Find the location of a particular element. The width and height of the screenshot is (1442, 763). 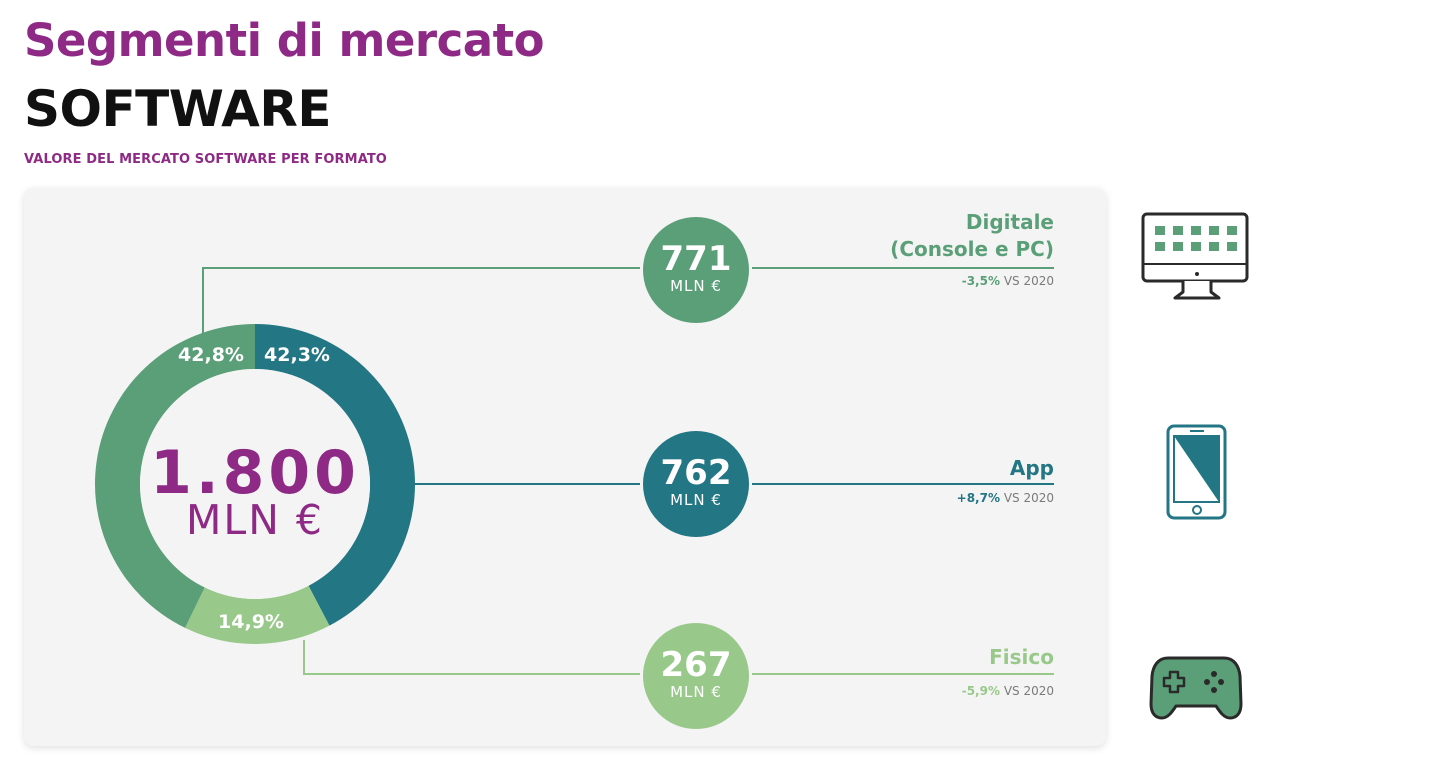

unit-fisico: MLN € is located at coordinates (696, 692).